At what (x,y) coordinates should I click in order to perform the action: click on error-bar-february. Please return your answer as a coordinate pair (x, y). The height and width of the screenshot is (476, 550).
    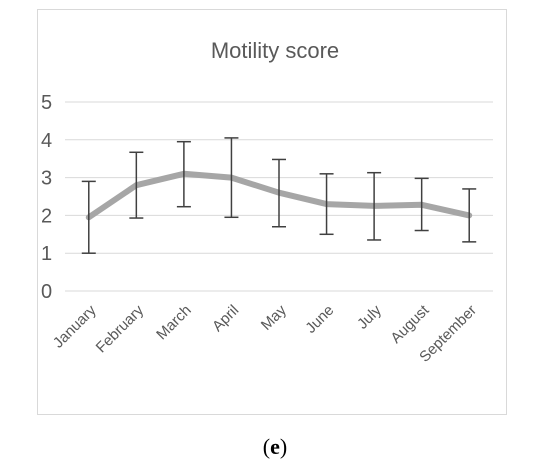
    Looking at the image, I should click on (136, 185).